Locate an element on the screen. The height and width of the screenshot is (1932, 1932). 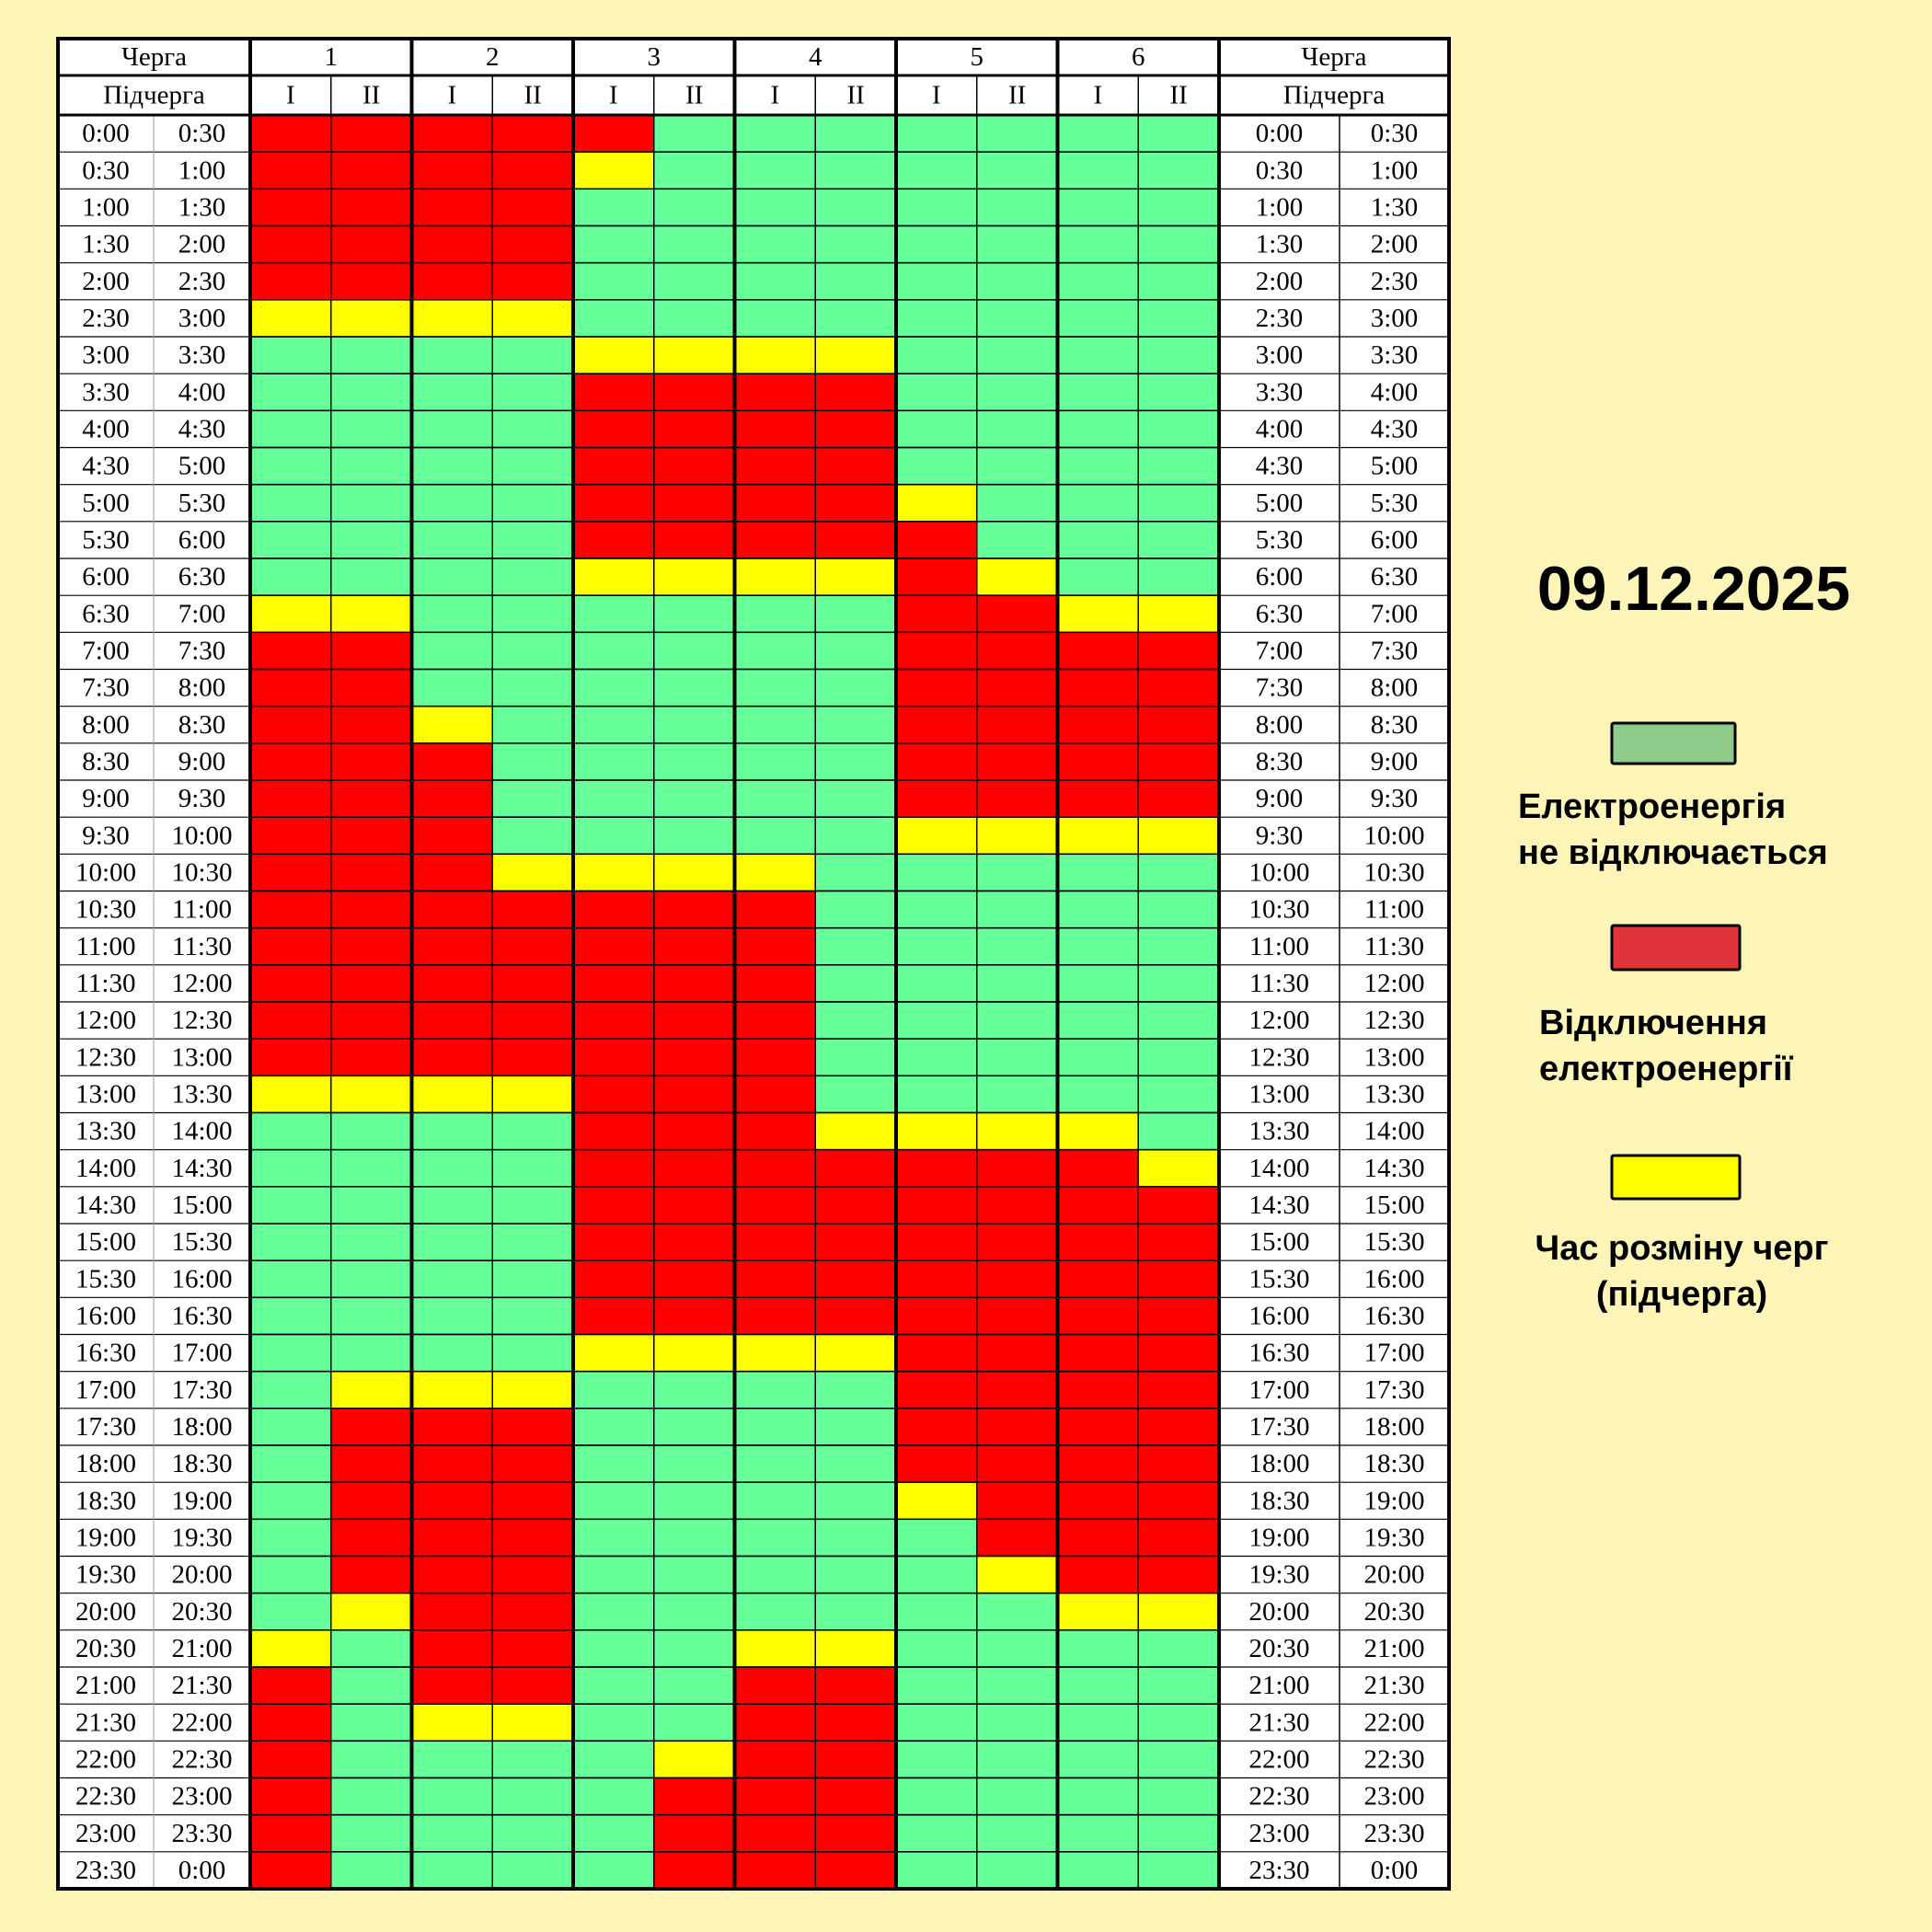
time-to: 0:30 is located at coordinates (1395, 133).